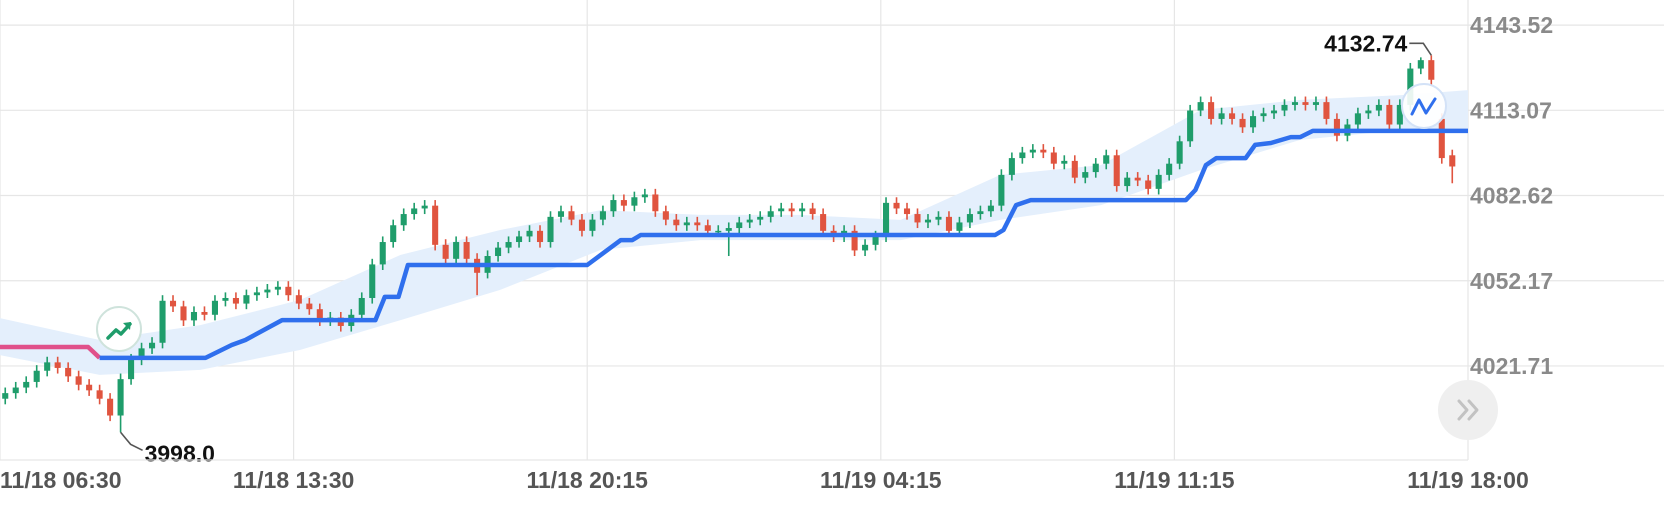  What do you see at coordinates (1511, 25) in the screenshot?
I see `y-tick-label: 4143.52` at bounding box center [1511, 25].